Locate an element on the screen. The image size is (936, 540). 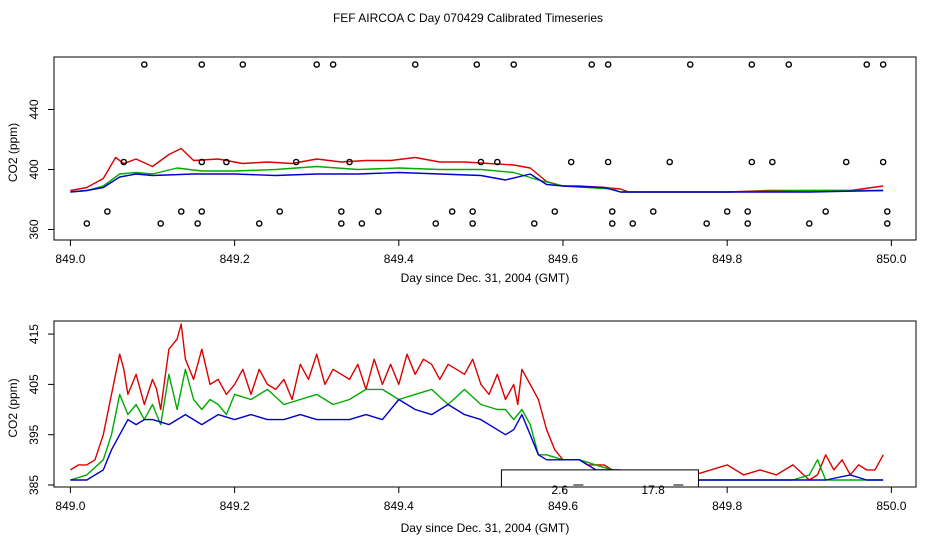
y-tick-label: 395 is located at coordinates (34, 434).